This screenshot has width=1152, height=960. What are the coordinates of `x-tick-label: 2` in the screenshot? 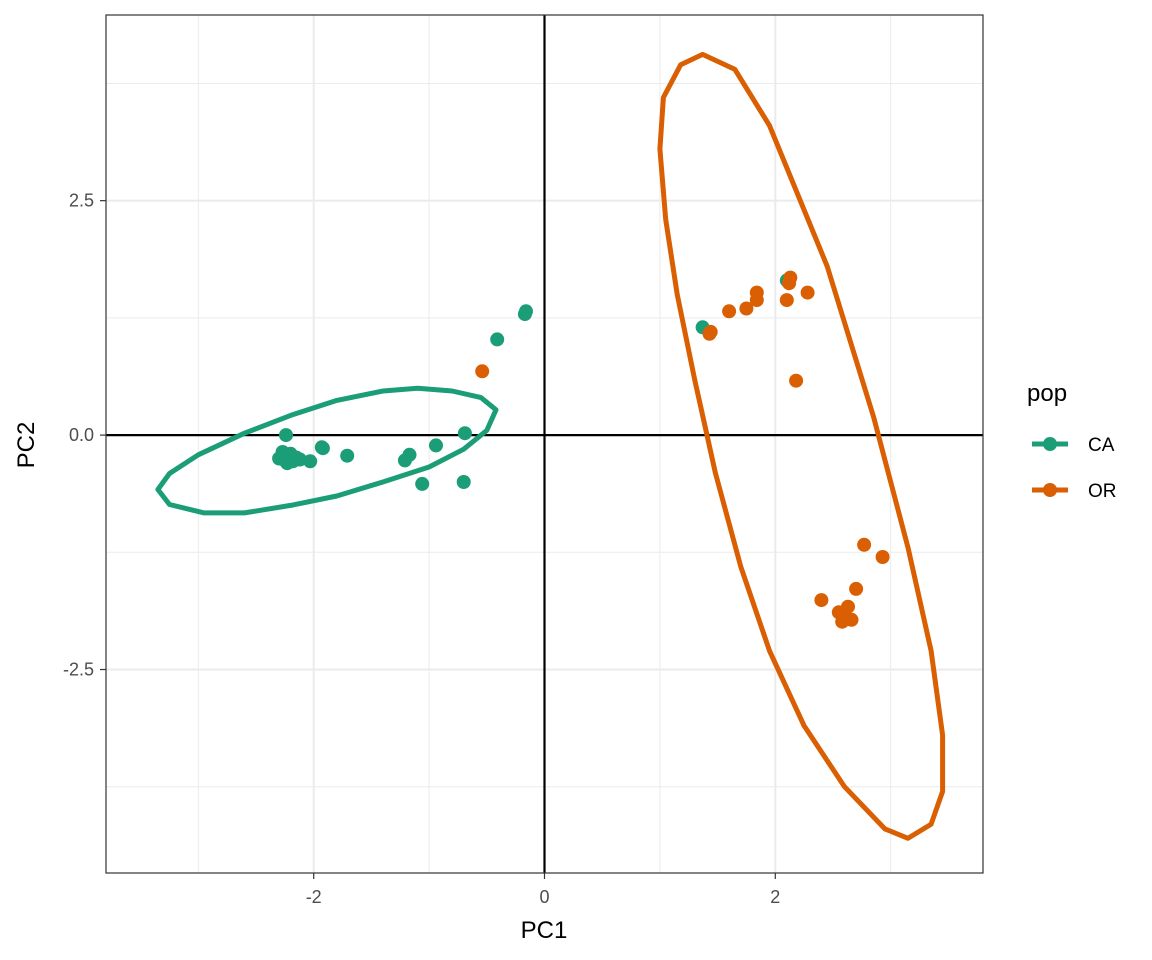 It's located at (775, 897).